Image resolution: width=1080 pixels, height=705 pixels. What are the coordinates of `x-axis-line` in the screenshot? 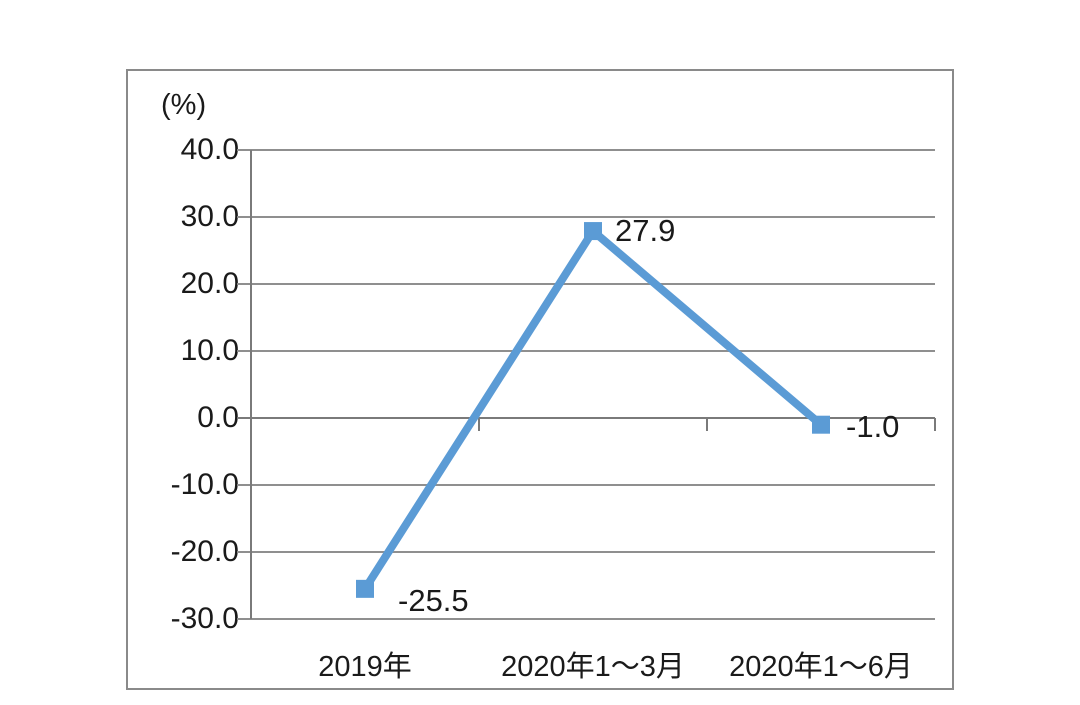 It's located at (586, 418).